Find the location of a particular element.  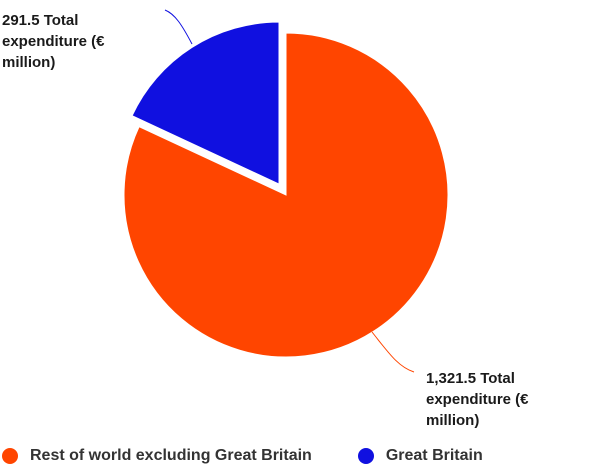

slice-great-britain is located at coordinates (205, 103).